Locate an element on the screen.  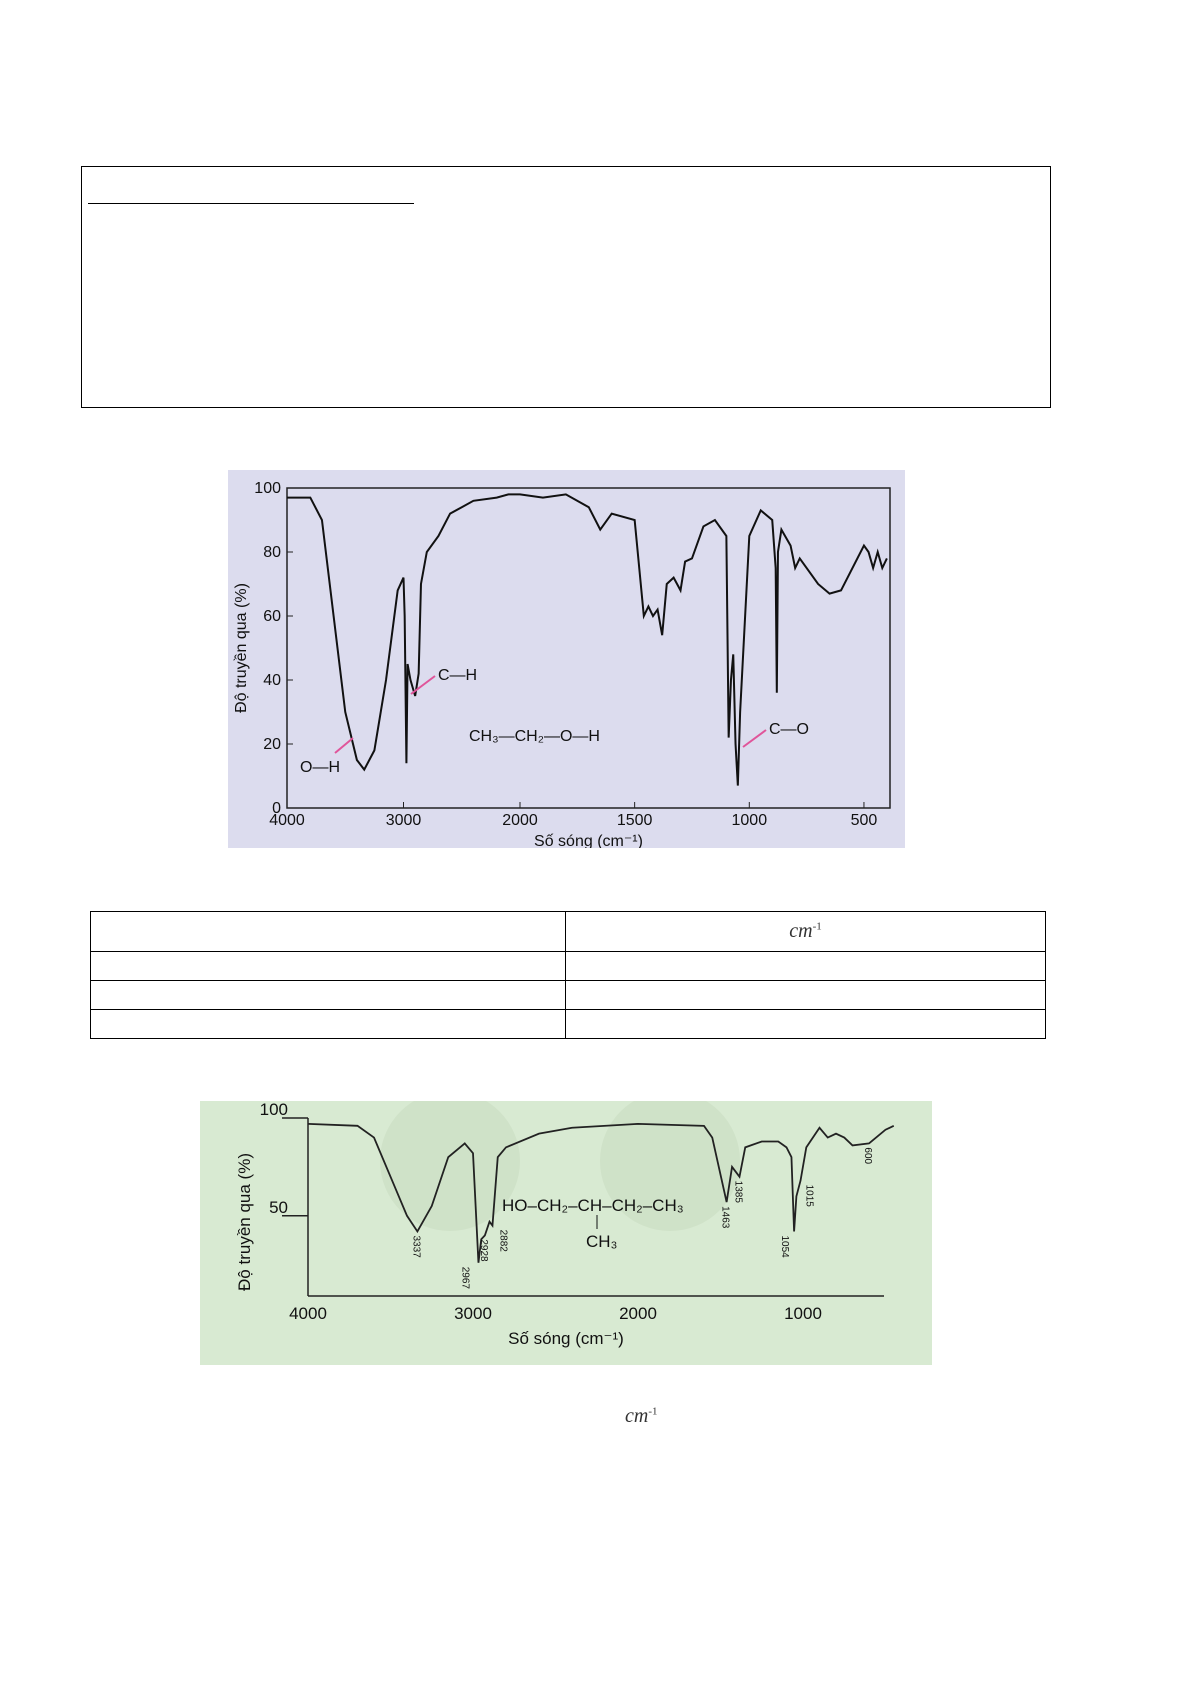
data-table: cm-1 is located at coordinates (568, 975).